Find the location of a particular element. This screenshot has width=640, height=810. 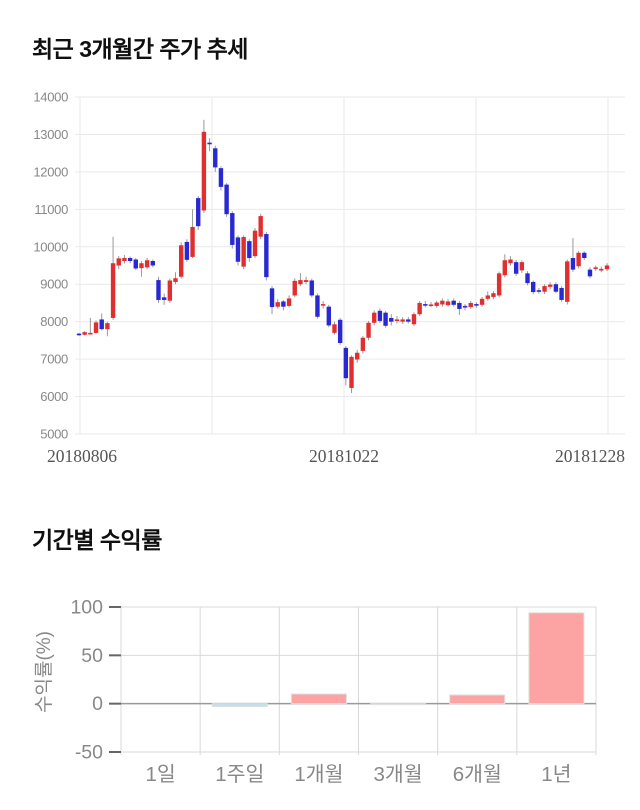

returns-x-category-label: 1년 is located at coordinates (556, 774).